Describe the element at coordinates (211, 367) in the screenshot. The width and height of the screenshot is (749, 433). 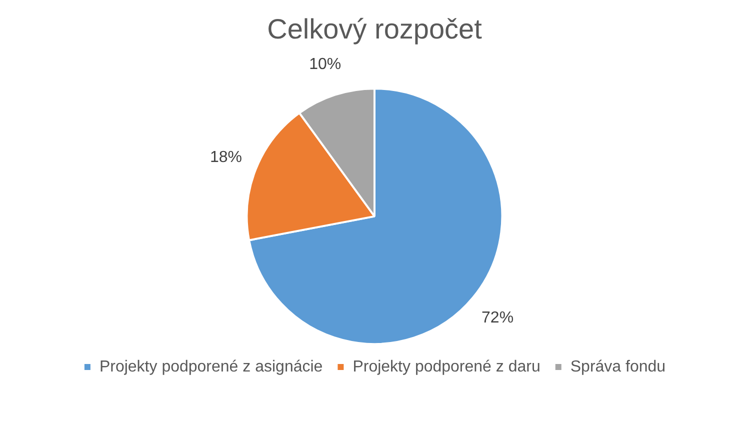
I see `legend-label: Projekty podporené z asignácie` at that location.